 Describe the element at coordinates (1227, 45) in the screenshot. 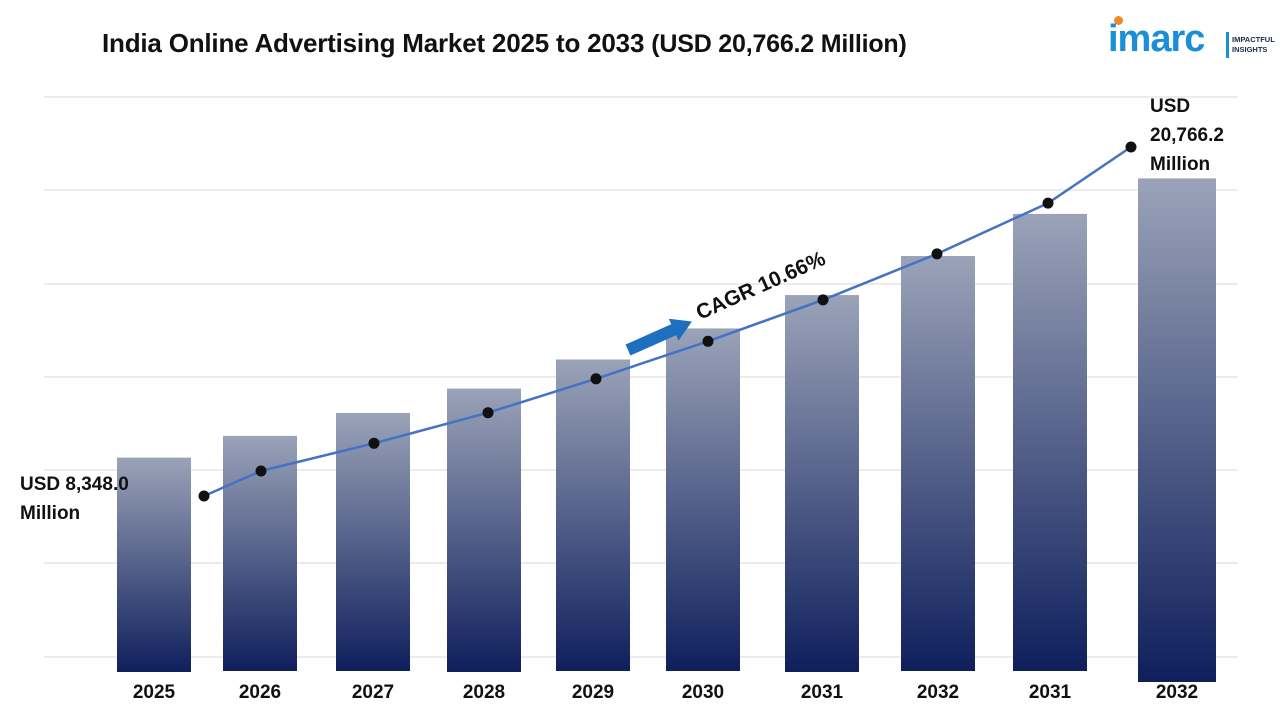

I see `logo-divider` at that location.